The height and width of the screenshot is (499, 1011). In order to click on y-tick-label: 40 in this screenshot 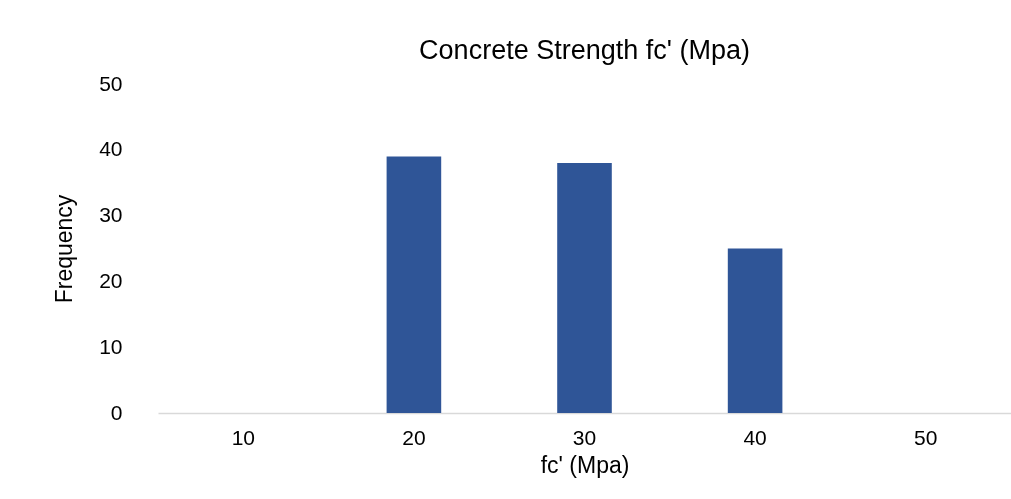, I will do `click(111, 149)`.